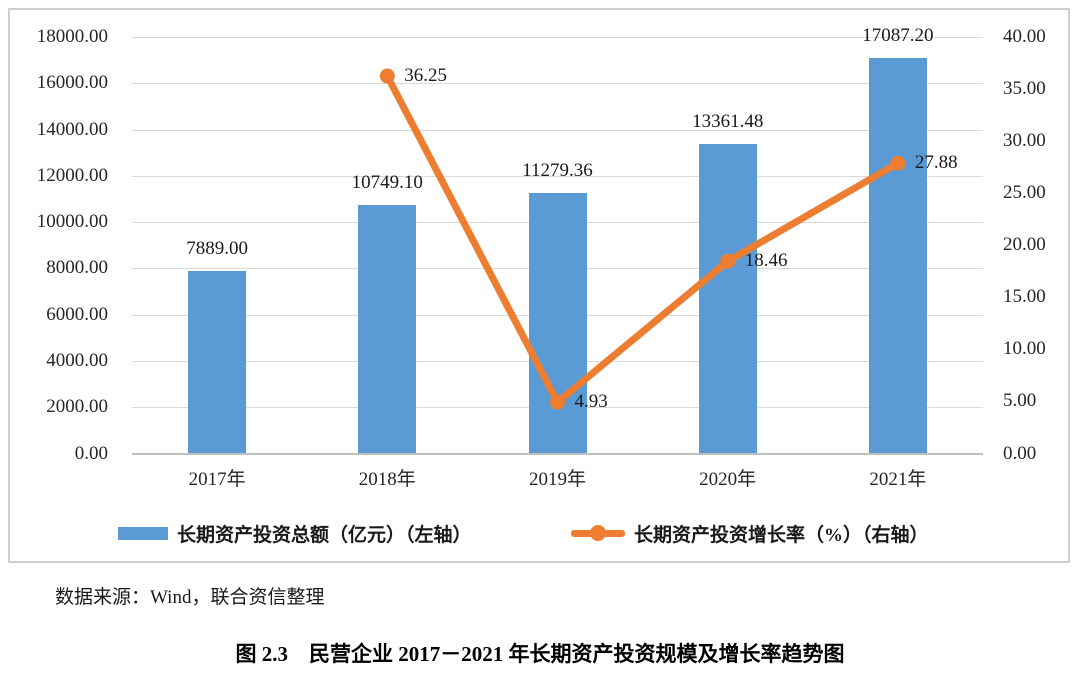 Image resolution: width=1080 pixels, height=679 pixels. Describe the element at coordinates (557, 323) in the screenshot. I see `bar-2019年` at that location.